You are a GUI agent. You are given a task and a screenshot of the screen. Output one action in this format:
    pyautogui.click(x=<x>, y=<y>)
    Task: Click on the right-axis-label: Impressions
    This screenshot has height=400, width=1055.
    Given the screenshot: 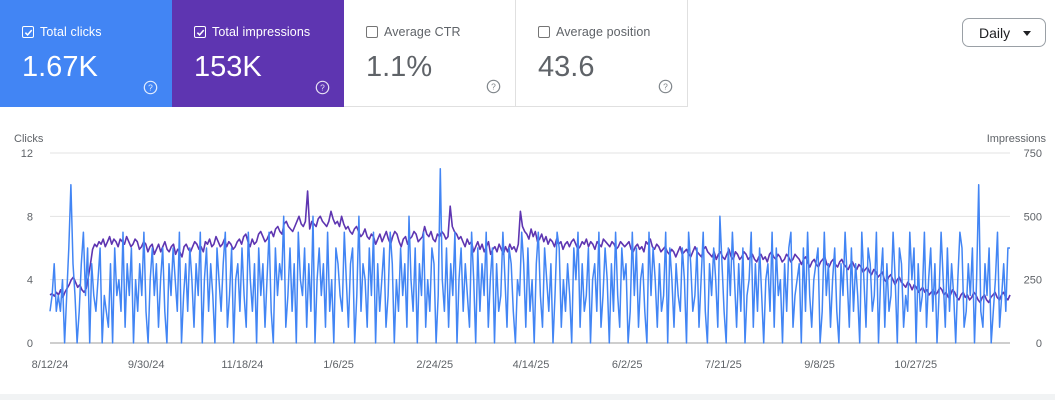 What is the action you would take?
    pyautogui.click(x=1017, y=139)
    